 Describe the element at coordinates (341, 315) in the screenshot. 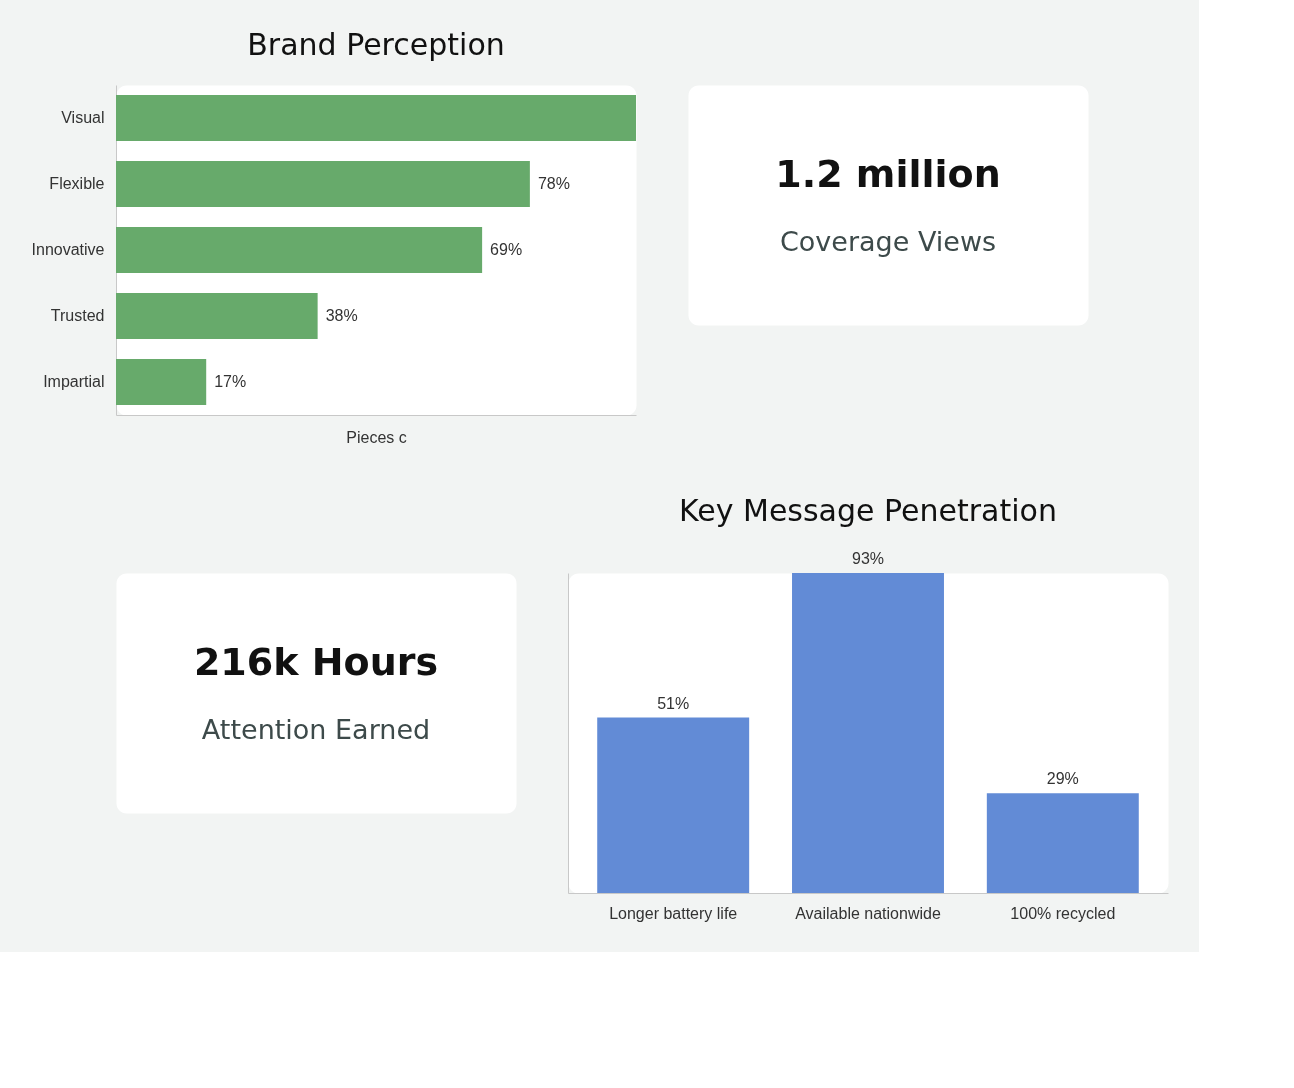

I see `data-label: 38%` at that location.